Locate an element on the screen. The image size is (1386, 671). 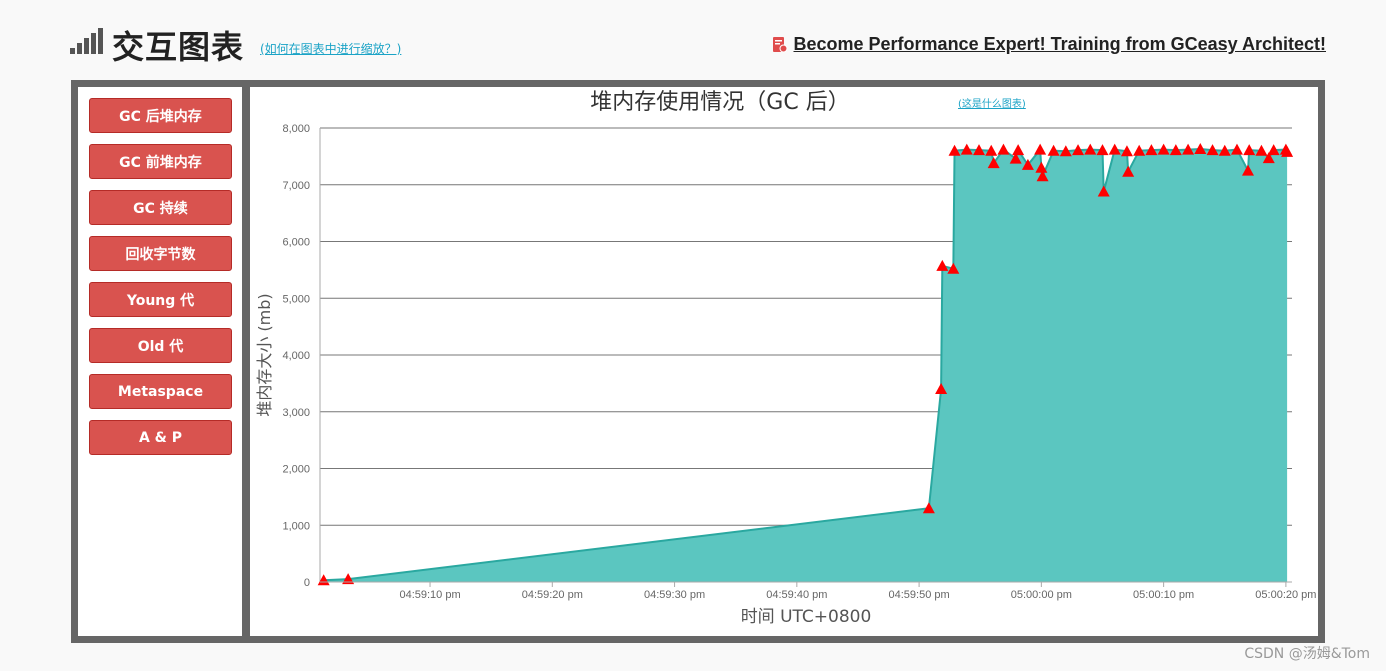
metaspace-button: Metaspace is located at coordinates (160, 391).